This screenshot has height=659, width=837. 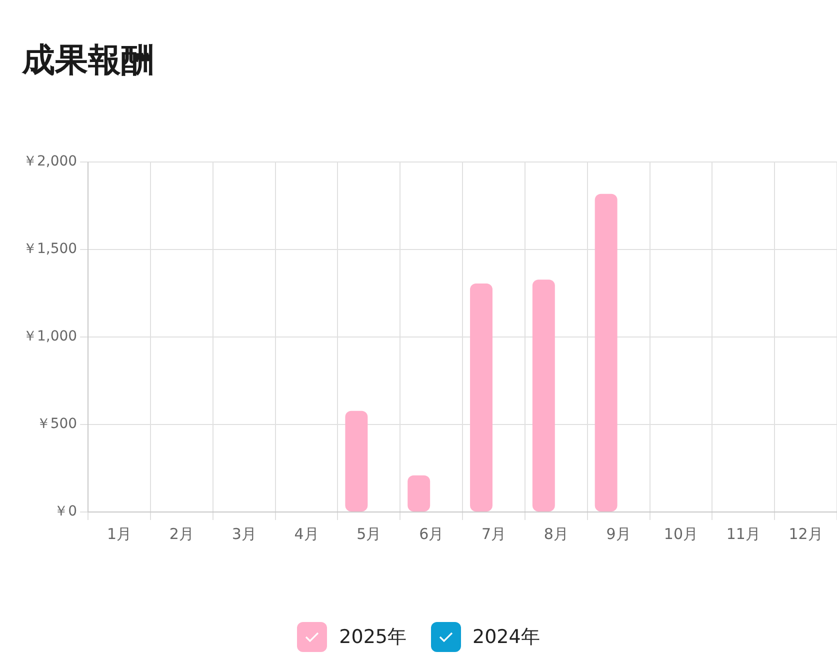 I want to click on y-tick-label: ￥2,000, so click(x=50, y=162).